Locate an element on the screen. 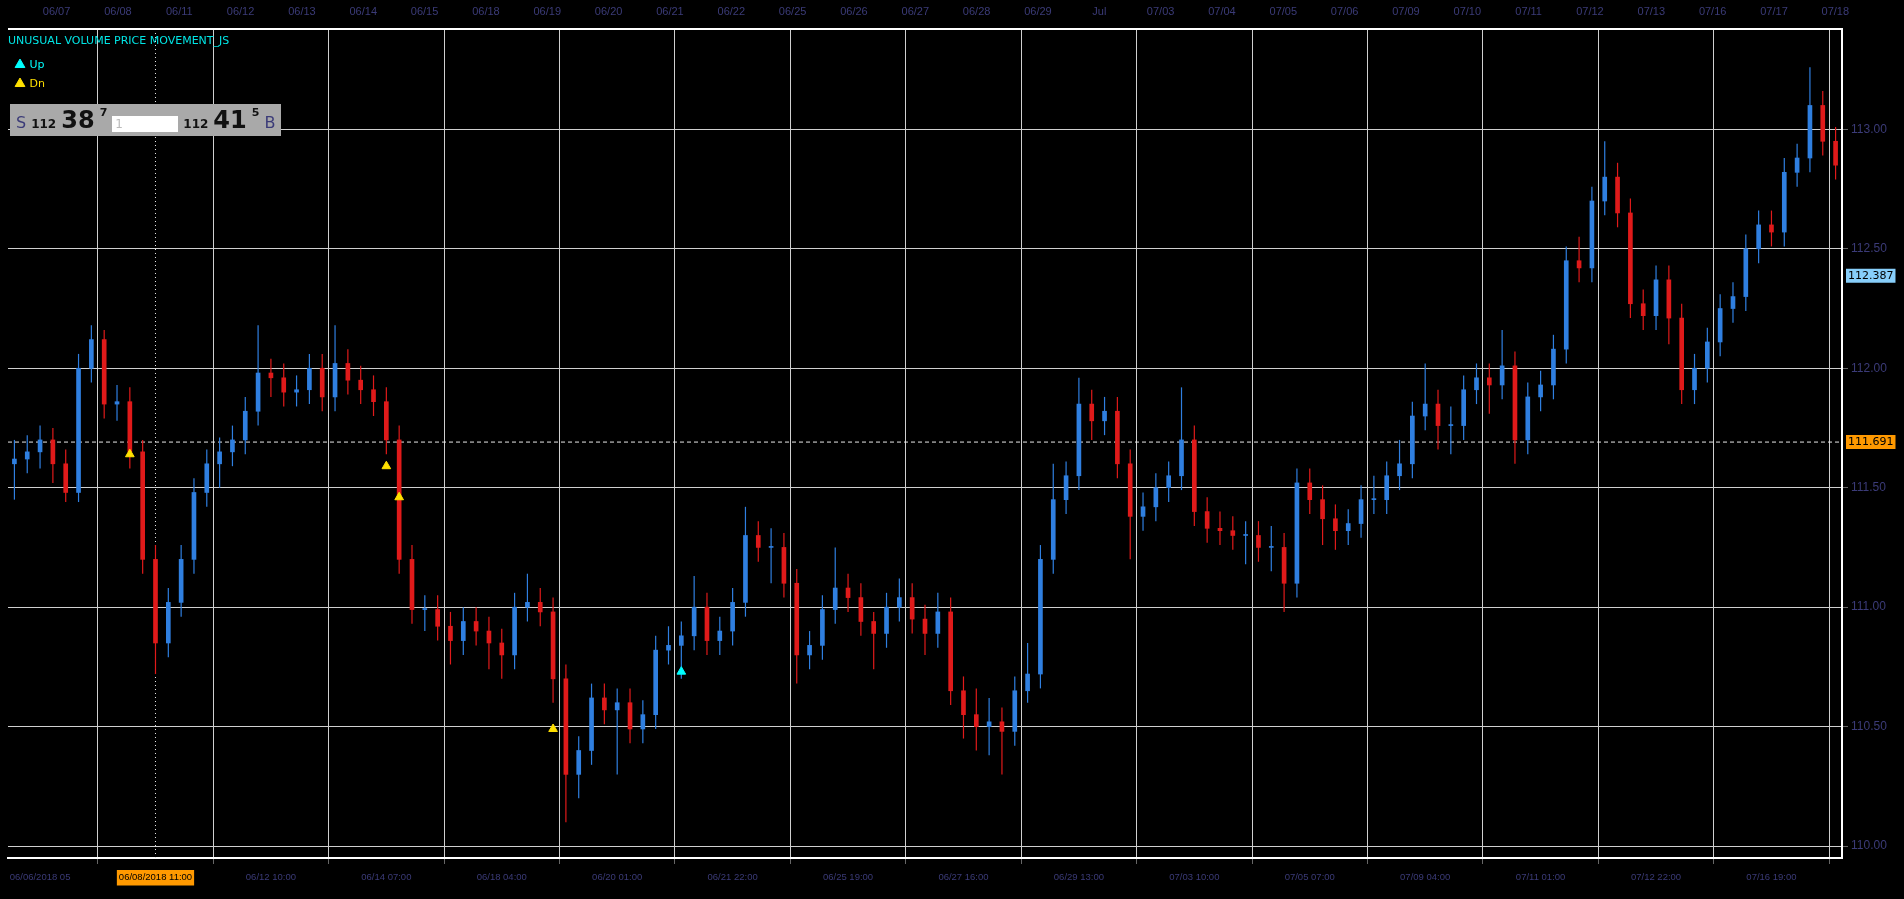  annotation: S is located at coordinates (21, 122).